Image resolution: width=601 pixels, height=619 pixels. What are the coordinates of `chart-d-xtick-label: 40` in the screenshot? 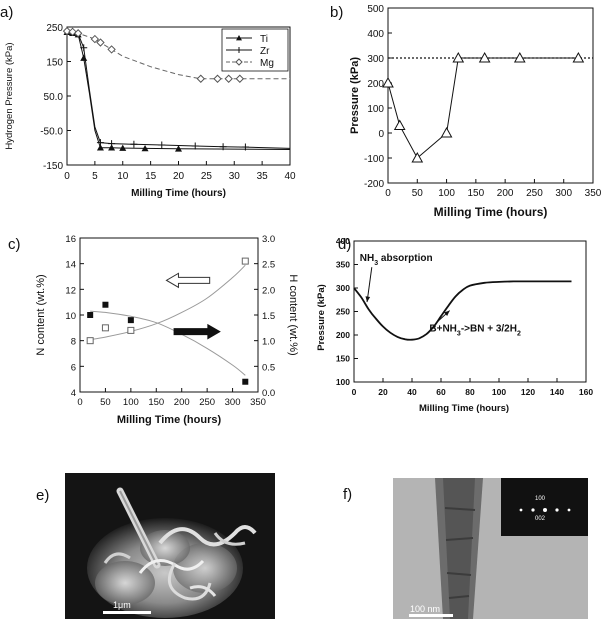 It's located at (412, 392).